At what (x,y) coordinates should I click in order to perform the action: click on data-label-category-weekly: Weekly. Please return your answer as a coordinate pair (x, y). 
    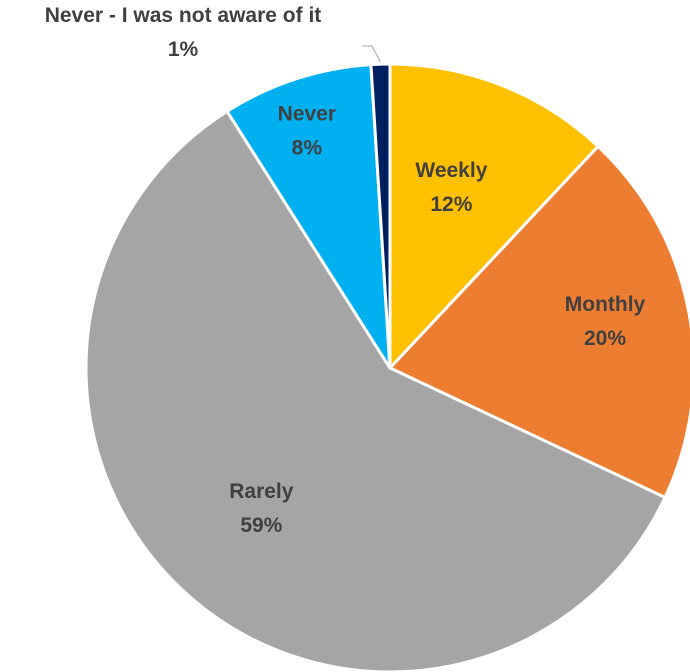
    Looking at the image, I should click on (451, 170).